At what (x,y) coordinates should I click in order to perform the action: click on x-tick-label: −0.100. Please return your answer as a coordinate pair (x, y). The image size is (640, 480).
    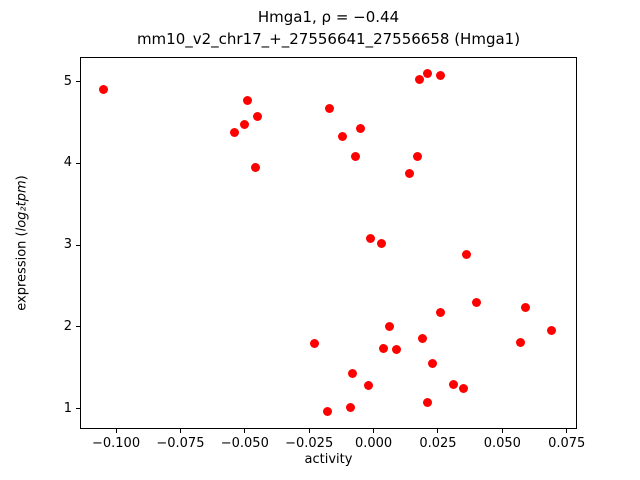
    Looking at the image, I should click on (116, 443).